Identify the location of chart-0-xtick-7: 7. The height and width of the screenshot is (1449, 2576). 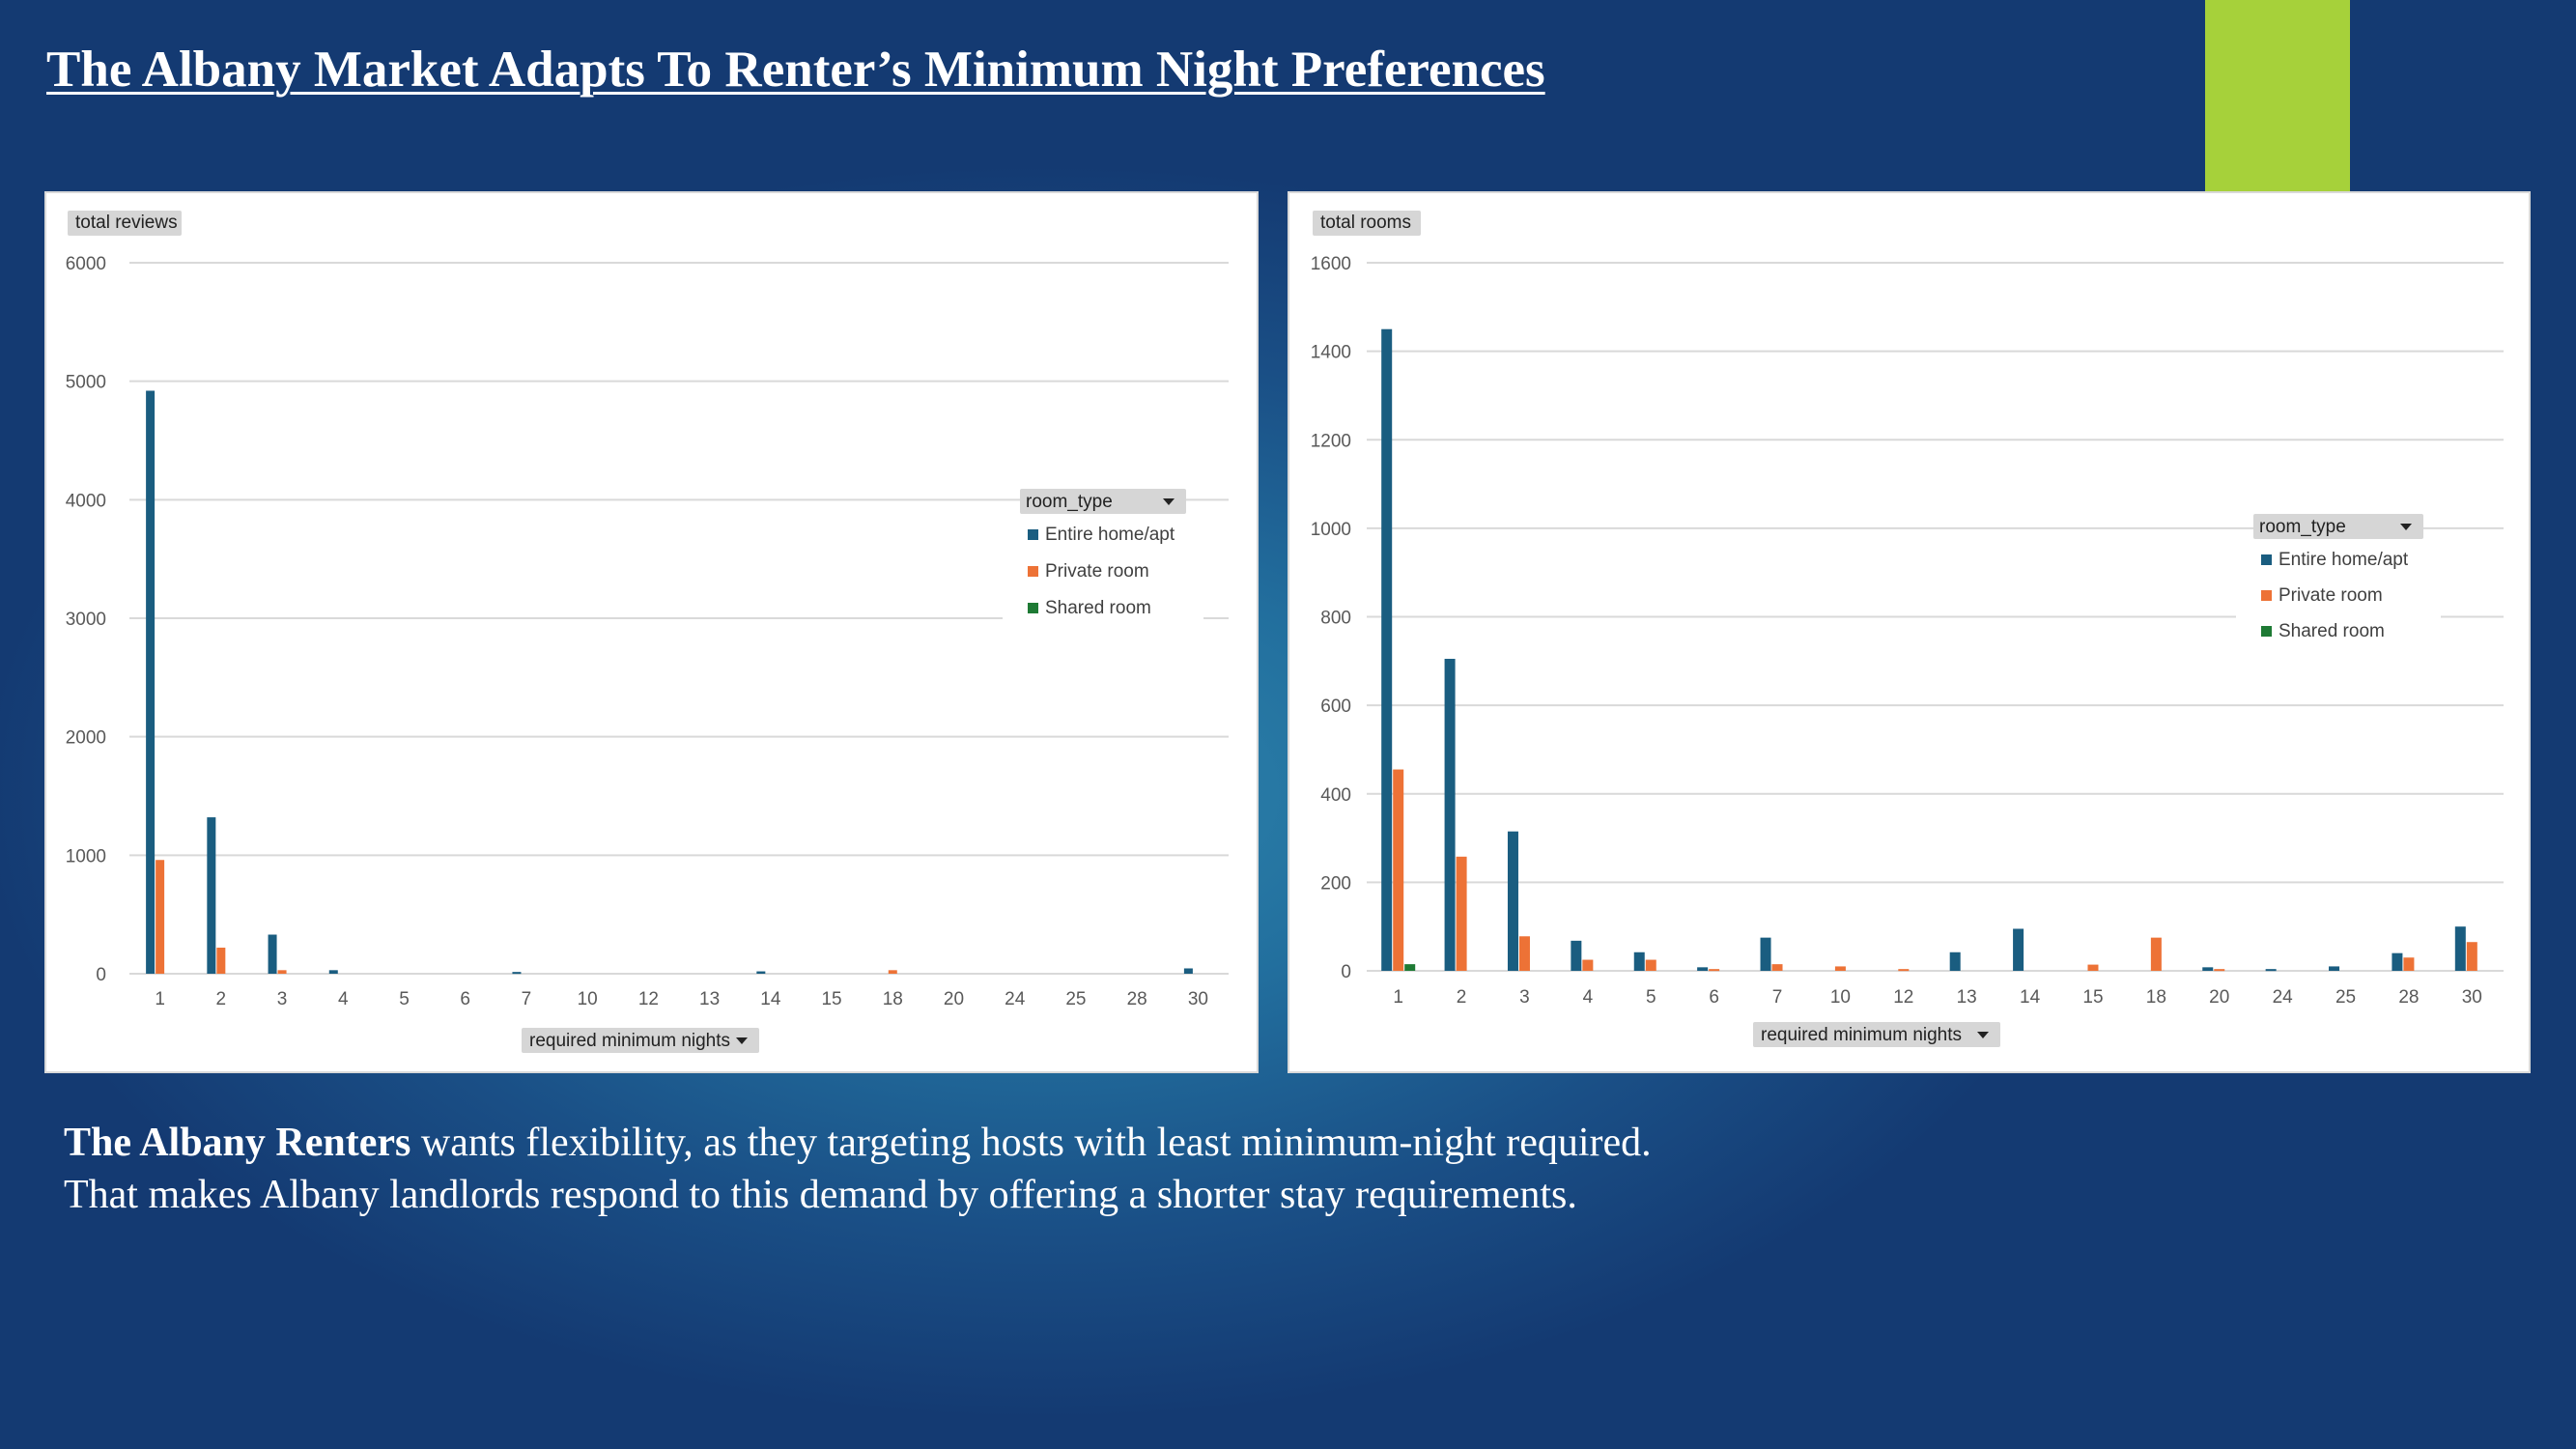
(527, 999).